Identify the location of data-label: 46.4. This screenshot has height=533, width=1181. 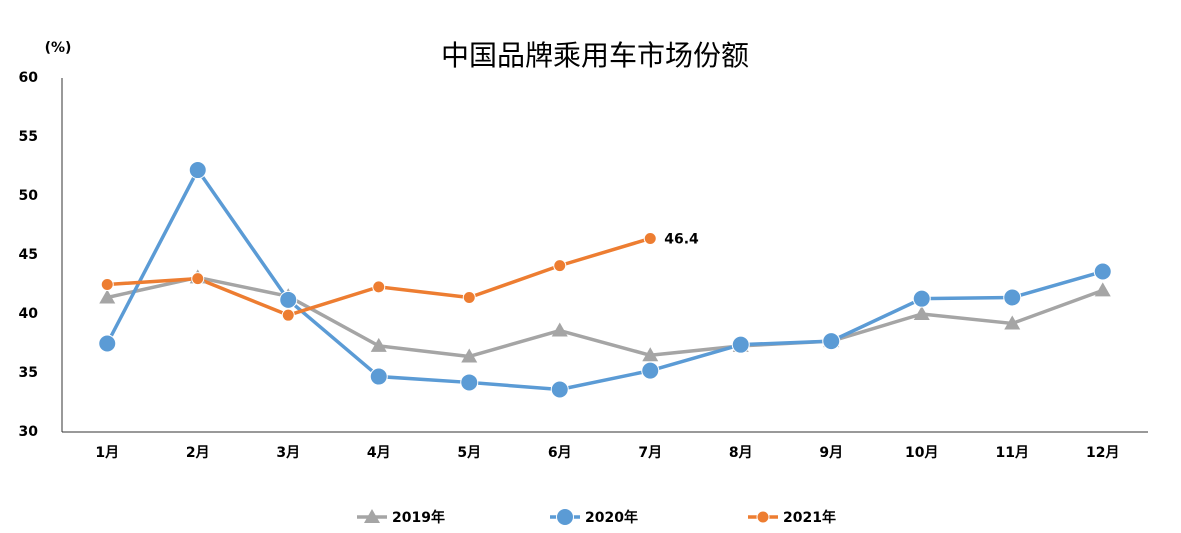
(681, 239).